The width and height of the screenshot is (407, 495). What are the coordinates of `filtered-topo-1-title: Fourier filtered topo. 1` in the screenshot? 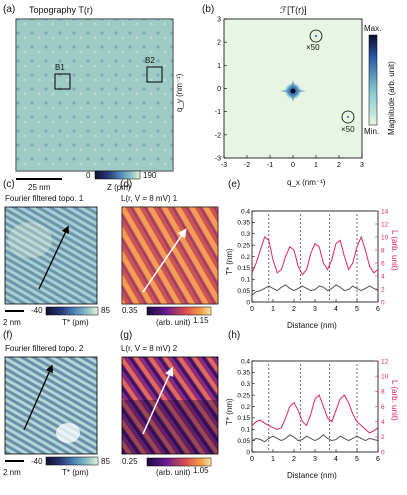 It's located at (44, 198).